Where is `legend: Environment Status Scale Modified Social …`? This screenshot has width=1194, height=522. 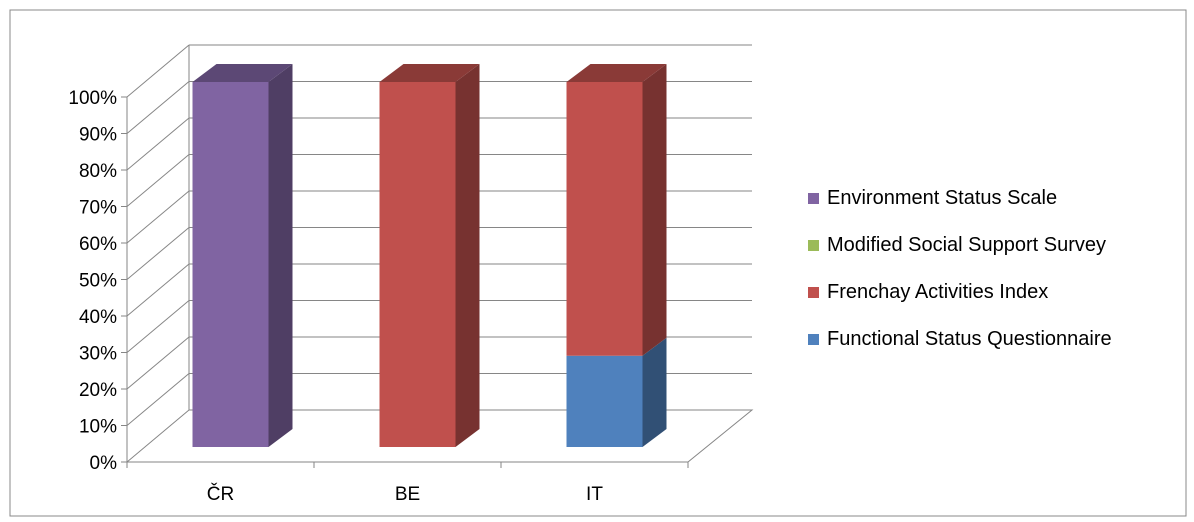 legend: Environment Status Scale Modified Social … is located at coordinates (998, 280).